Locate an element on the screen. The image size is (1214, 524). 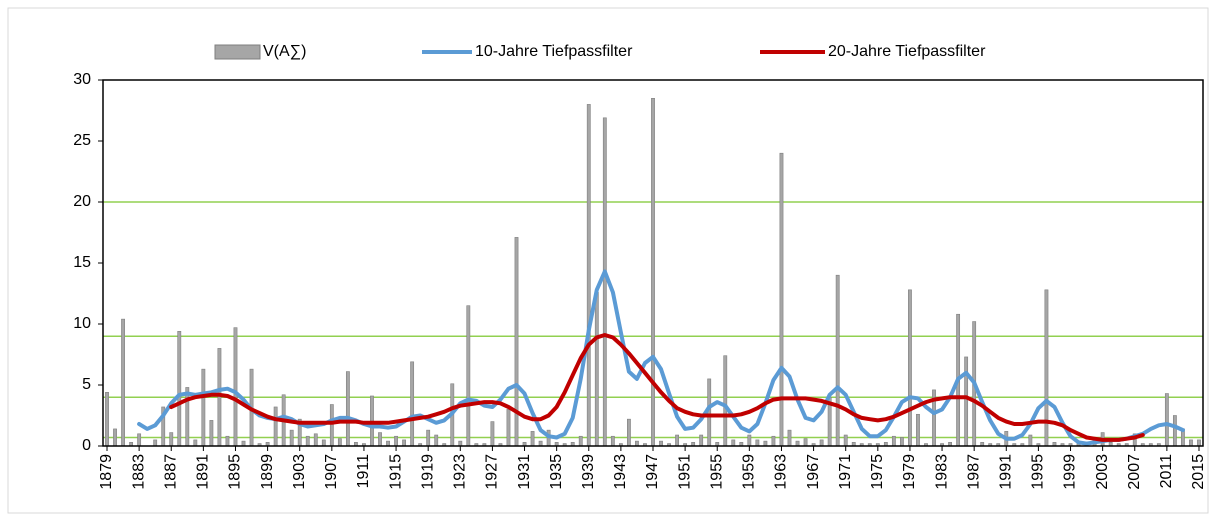
x-tick-label: 1895 is located at coordinates (235, 472).